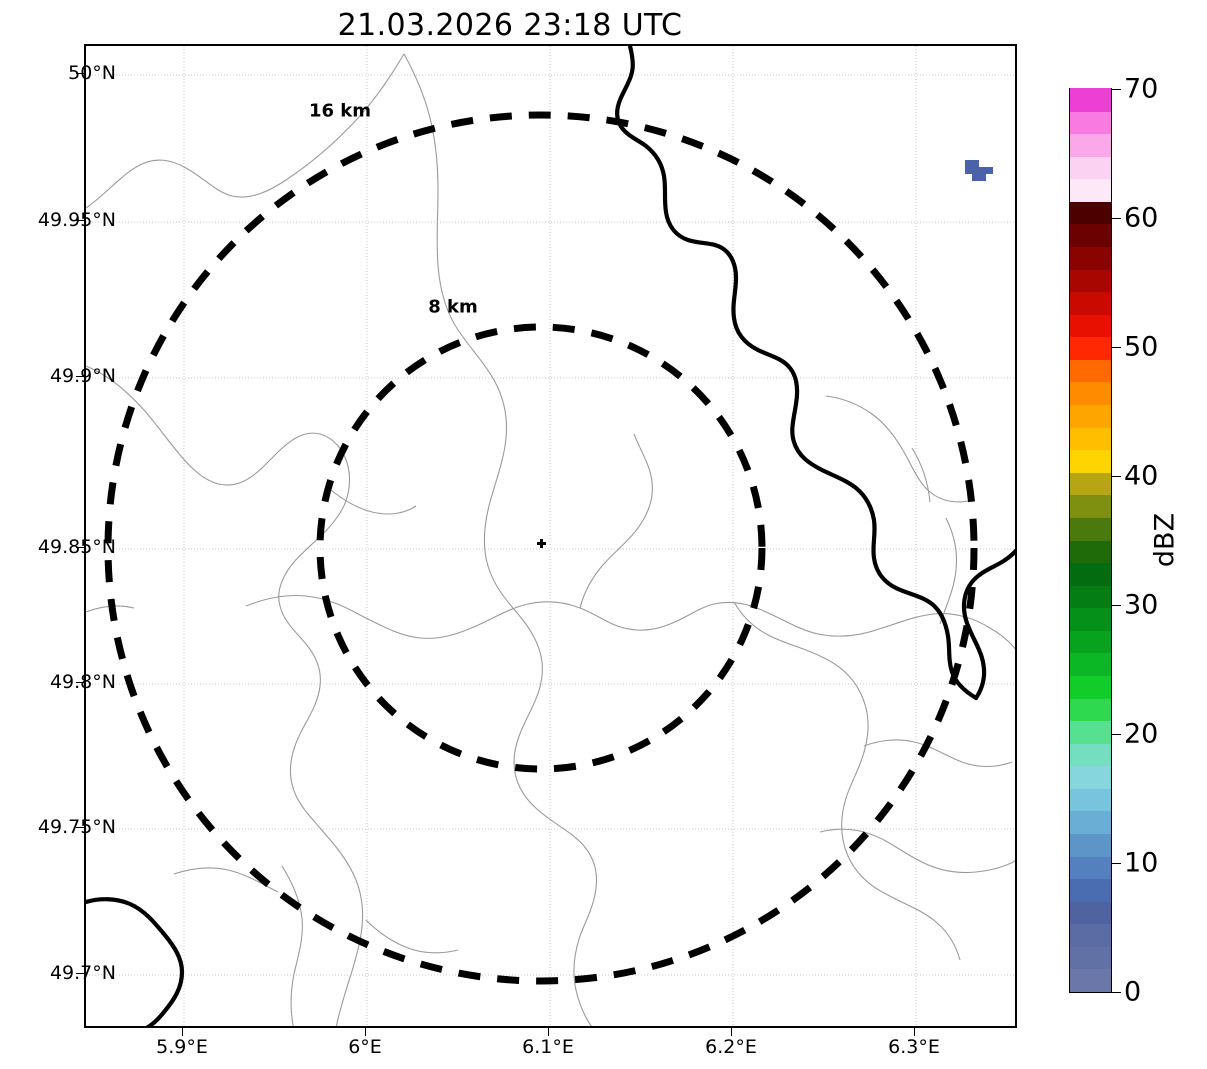  Describe the element at coordinates (731, 1047) in the screenshot. I see `xtick-label-3: 6.2°E` at that location.